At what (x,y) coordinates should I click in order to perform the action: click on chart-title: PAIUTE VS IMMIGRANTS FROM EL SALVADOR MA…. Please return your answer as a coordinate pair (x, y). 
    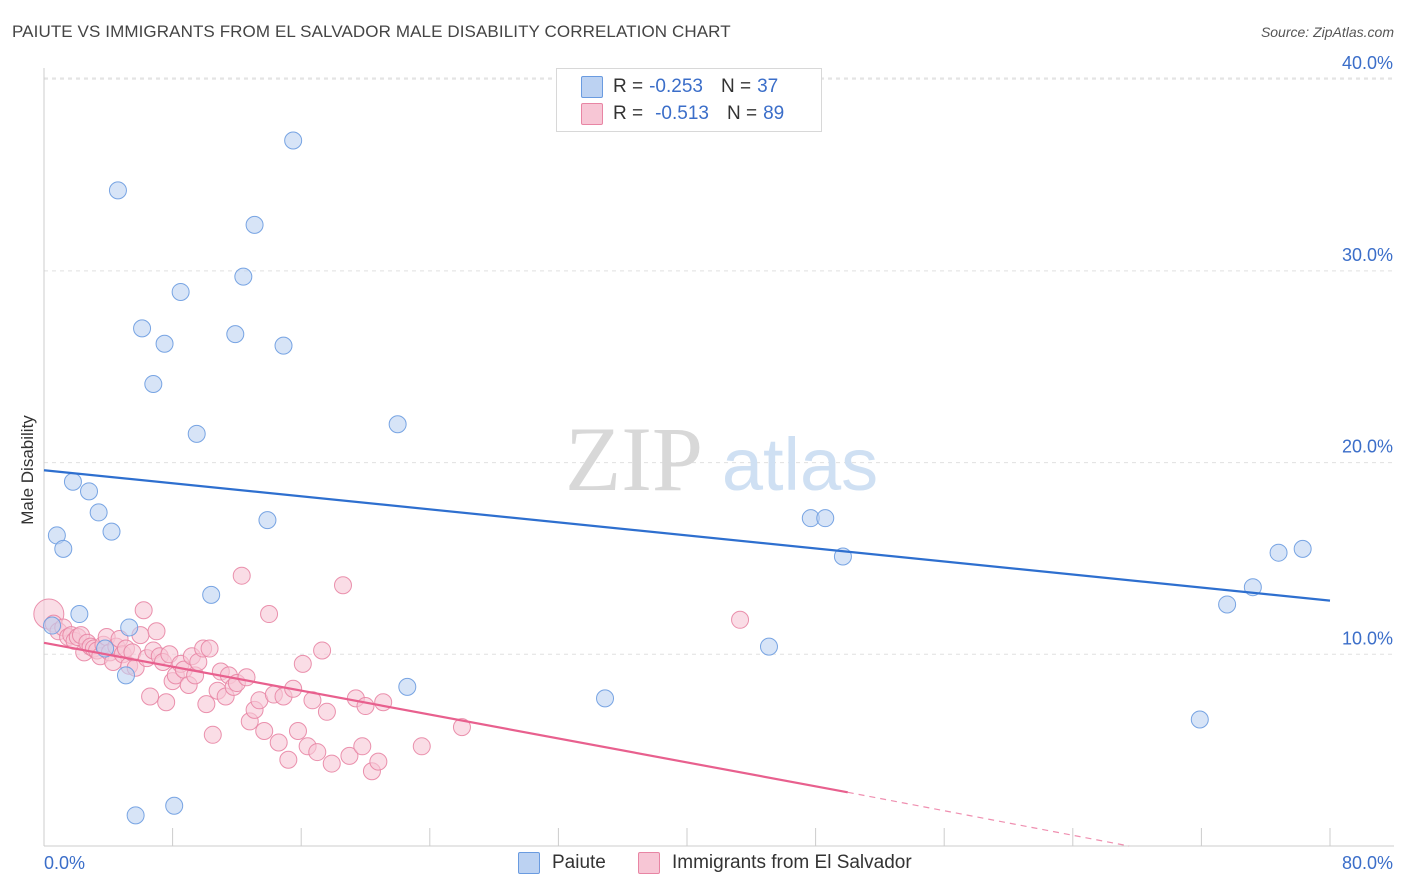
    Looking at the image, I should click on (371, 31).